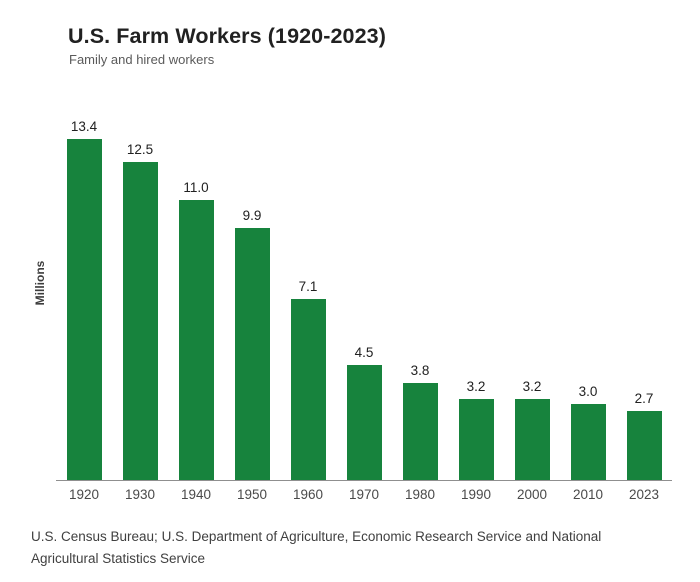 The image size is (700, 582). What do you see at coordinates (142, 59) in the screenshot?
I see `chart-subtitle: Family and hired workers` at bounding box center [142, 59].